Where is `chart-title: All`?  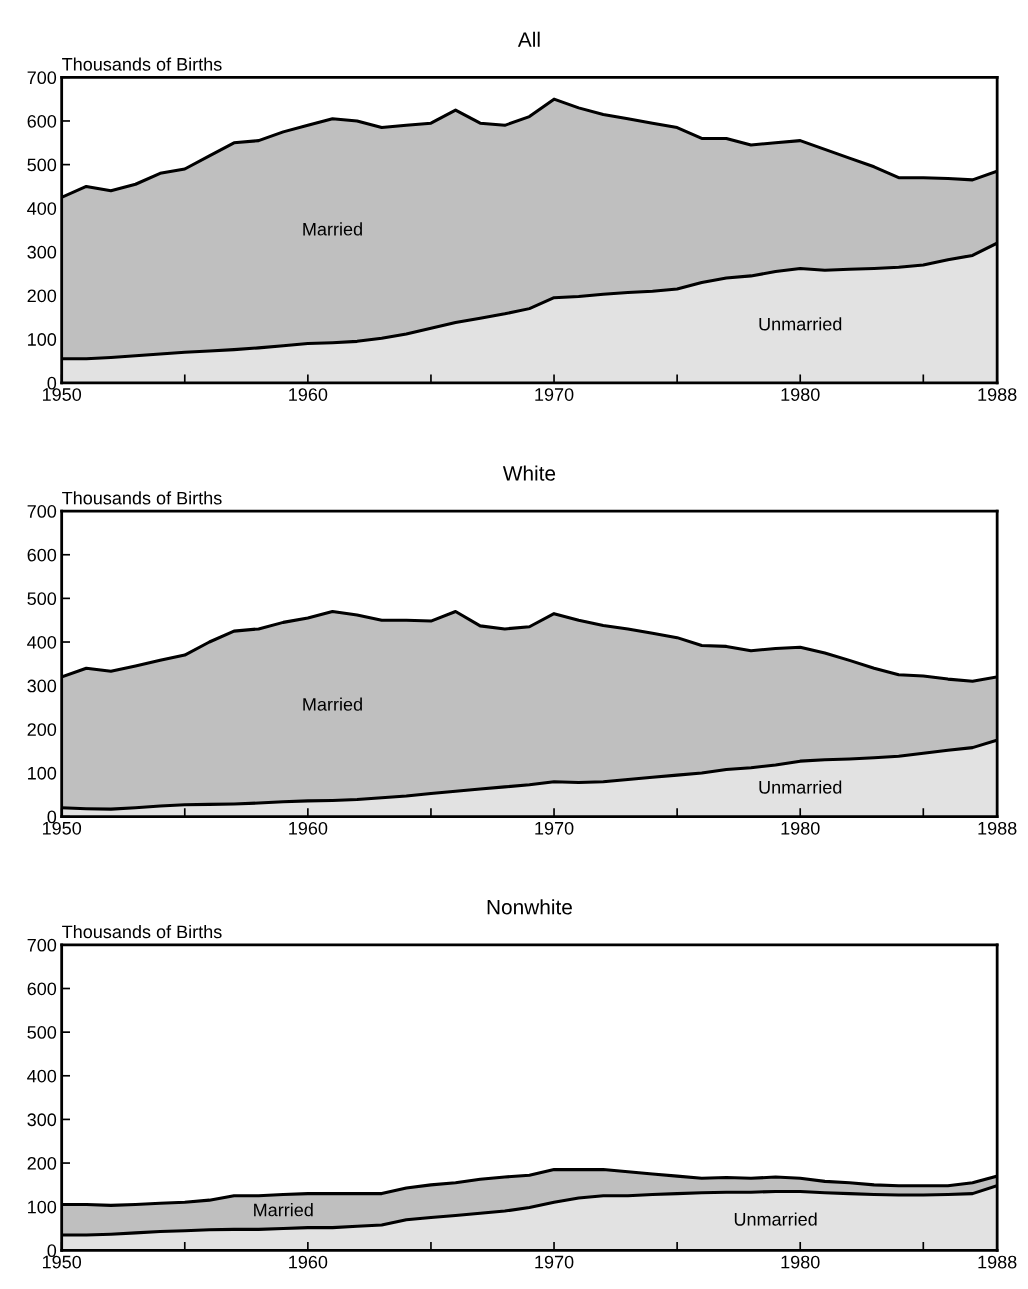 chart-title: All is located at coordinates (528, 39).